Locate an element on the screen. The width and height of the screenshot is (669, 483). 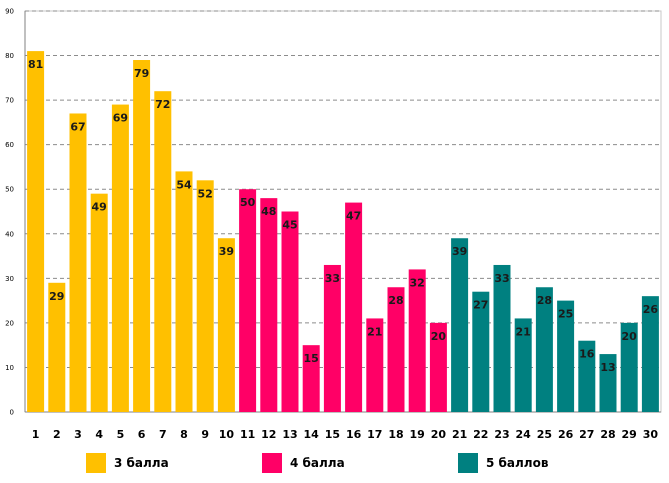
x-tick-label: 11 is located at coordinates (247, 434).